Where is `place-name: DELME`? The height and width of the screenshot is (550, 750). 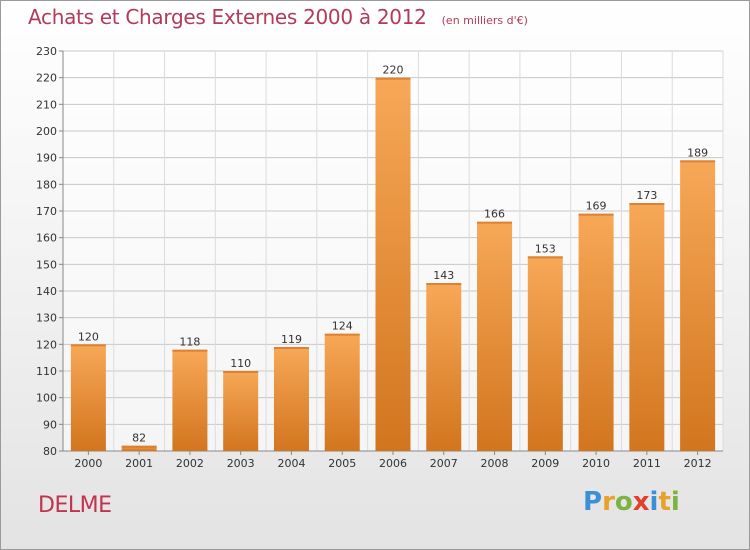
place-name: DELME is located at coordinates (75, 505).